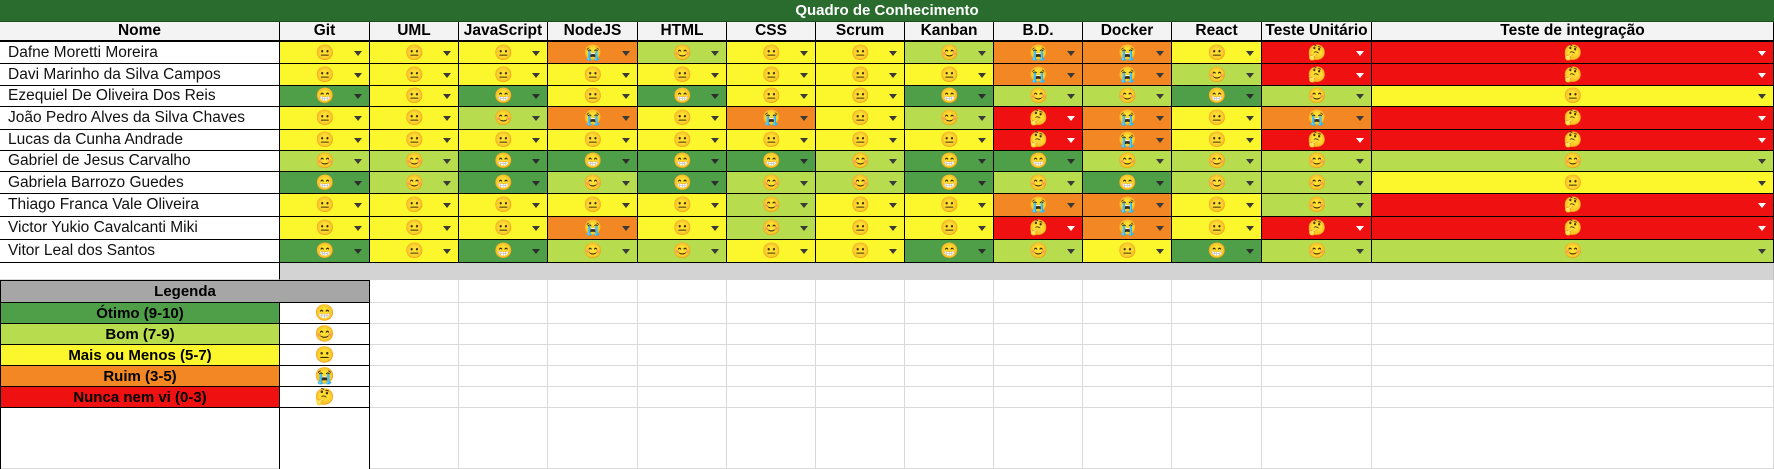 Image resolution: width=1774 pixels, height=469 pixels. What do you see at coordinates (140, 32) in the screenshot?
I see `column-header-name: Nome` at bounding box center [140, 32].